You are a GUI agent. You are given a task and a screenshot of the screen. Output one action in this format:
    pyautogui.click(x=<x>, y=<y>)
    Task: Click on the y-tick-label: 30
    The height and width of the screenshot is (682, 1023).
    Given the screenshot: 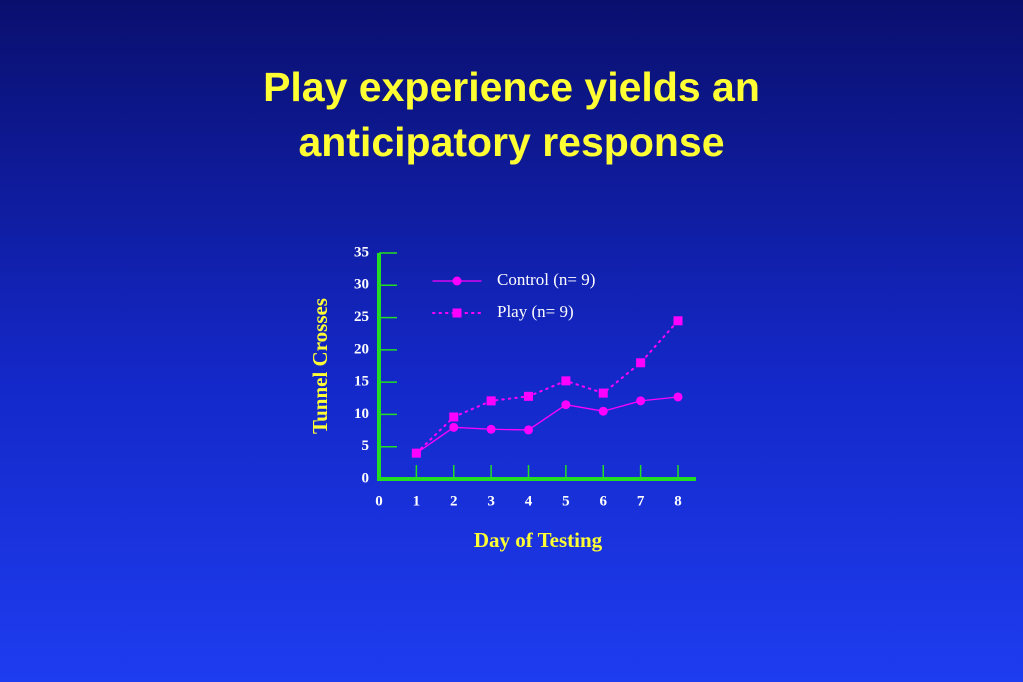 What is the action you would take?
    pyautogui.click(x=361, y=285)
    